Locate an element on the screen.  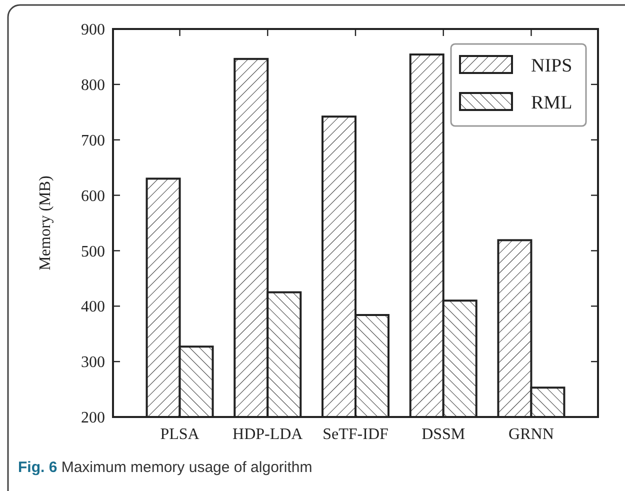
x-tick-label: PLSA is located at coordinates (180, 434).